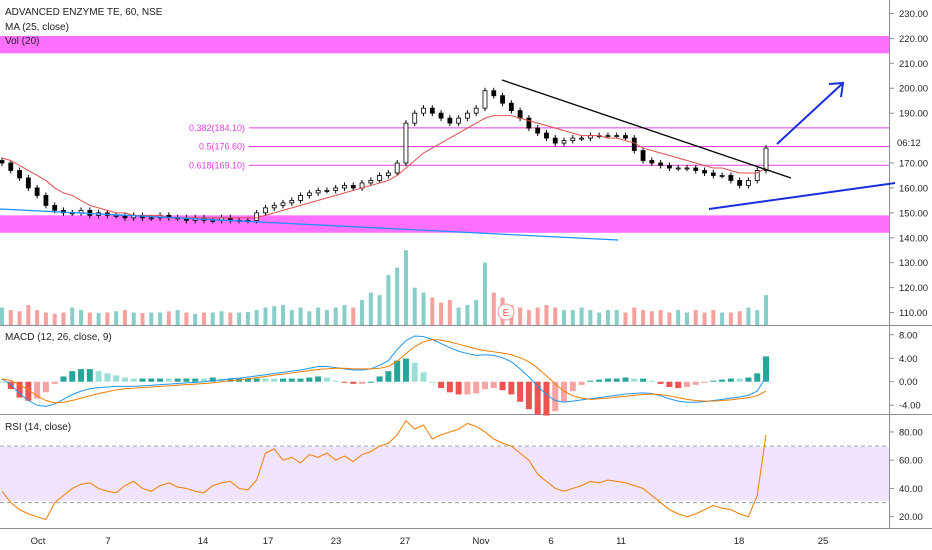 Image resolution: width=932 pixels, height=550 pixels. Describe the element at coordinates (913, 39) in the screenshot. I see `price-tick-label: 220.00` at that location.